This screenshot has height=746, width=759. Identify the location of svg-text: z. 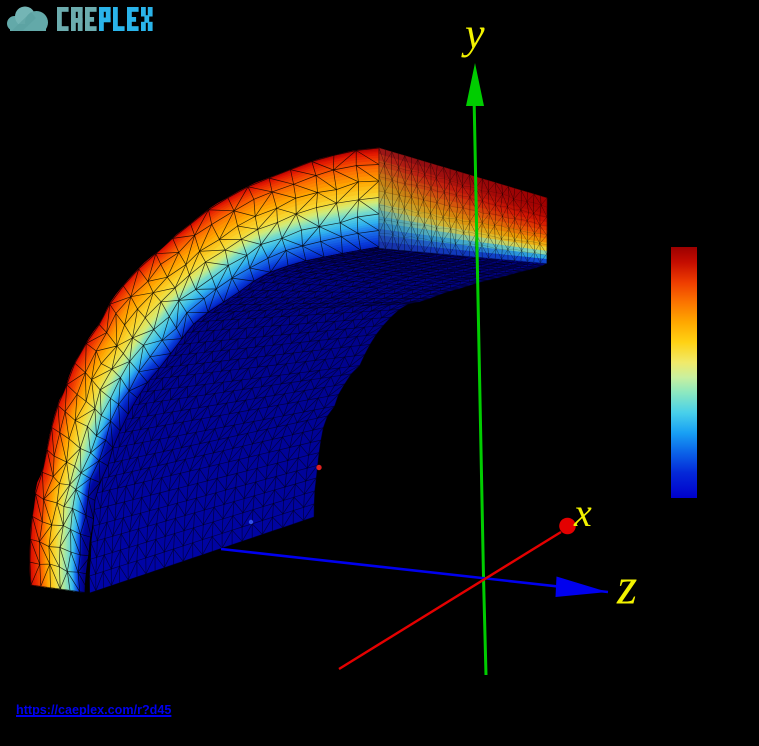
(626, 587).